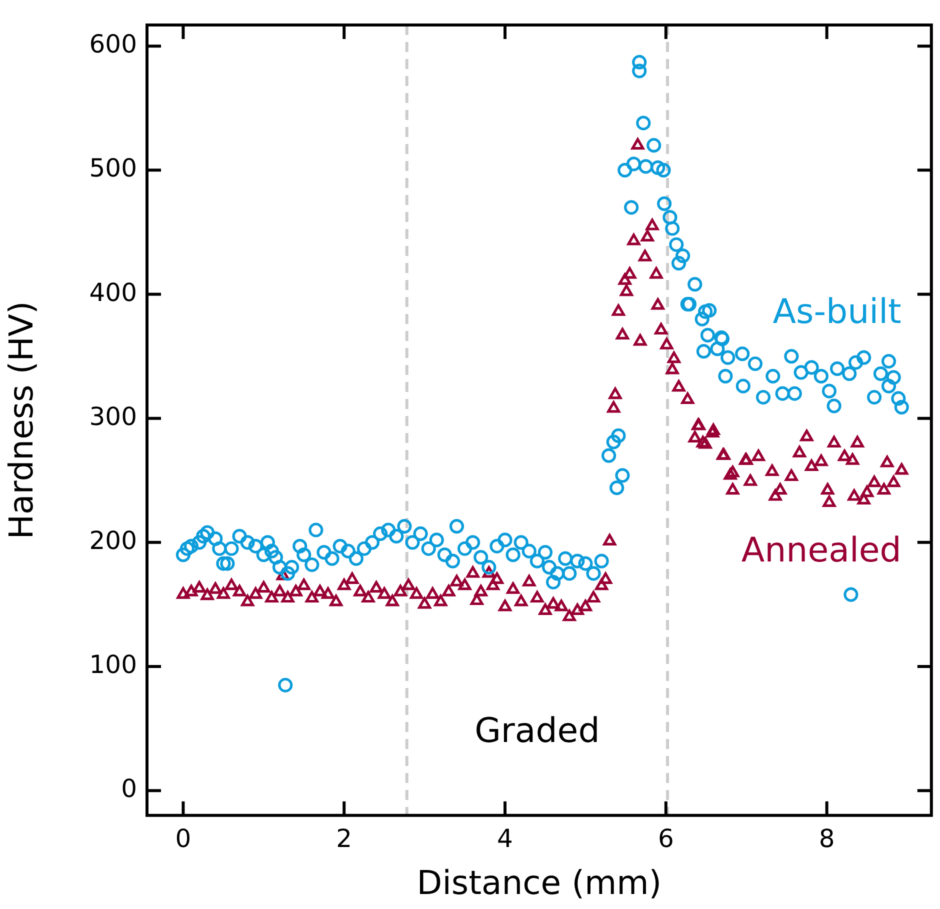 Image resolution: width=940 pixels, height=909 pixels. I want to click on x-tick-label: 8, so click(826, 838).